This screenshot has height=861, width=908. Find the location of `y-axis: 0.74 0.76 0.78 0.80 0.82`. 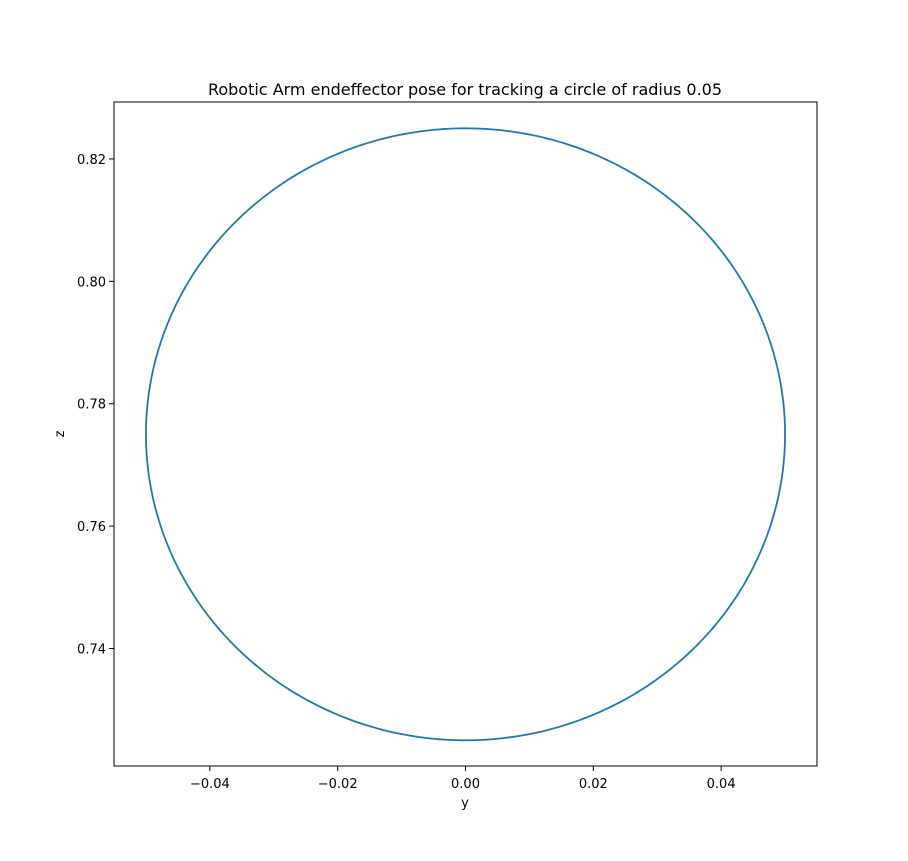

y-axis: 0.74 0.76 0.78 0.80 0.82 is located at coordinates (95, 405).